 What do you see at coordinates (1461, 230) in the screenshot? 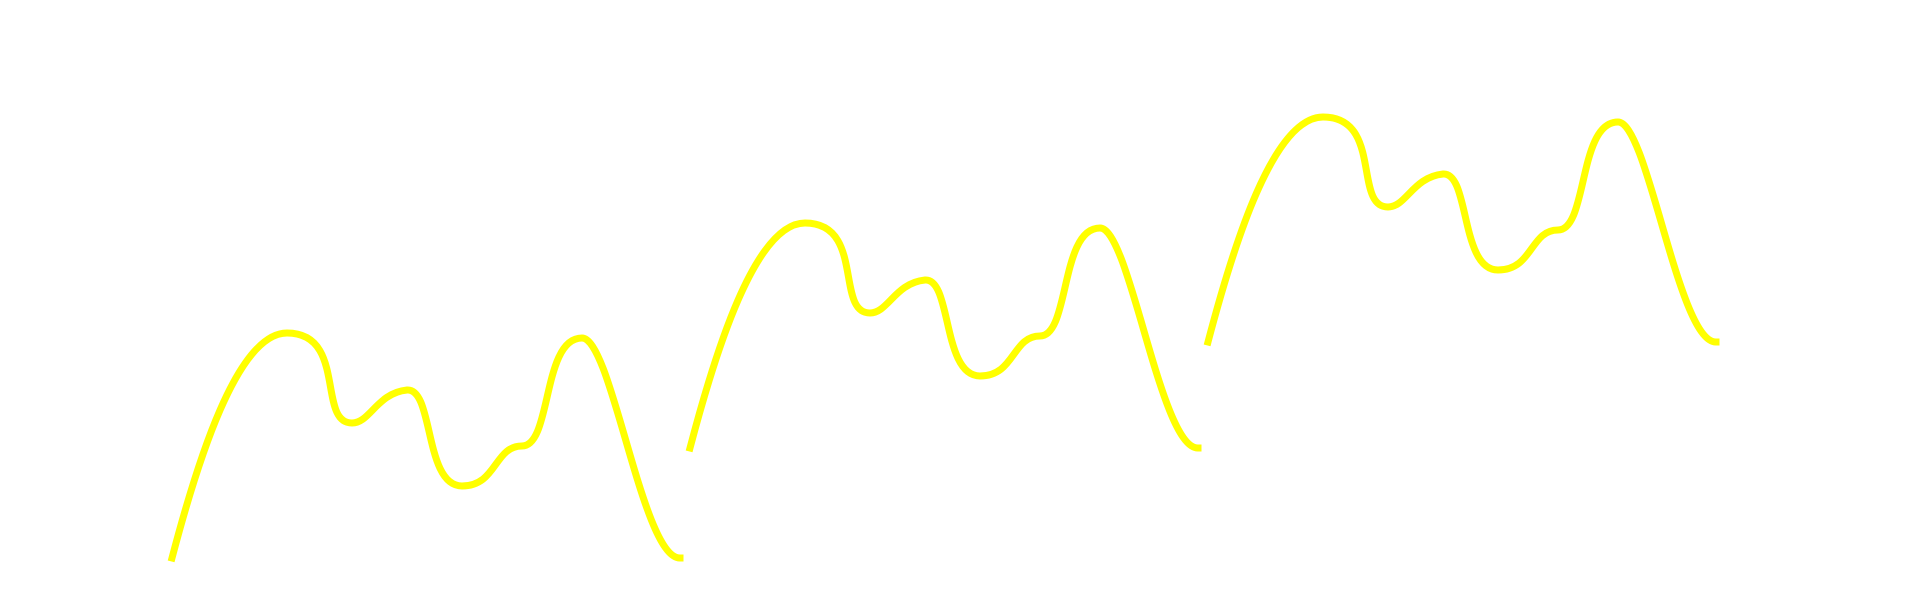
I see `wave-right` at bounding box center [1461, 230].